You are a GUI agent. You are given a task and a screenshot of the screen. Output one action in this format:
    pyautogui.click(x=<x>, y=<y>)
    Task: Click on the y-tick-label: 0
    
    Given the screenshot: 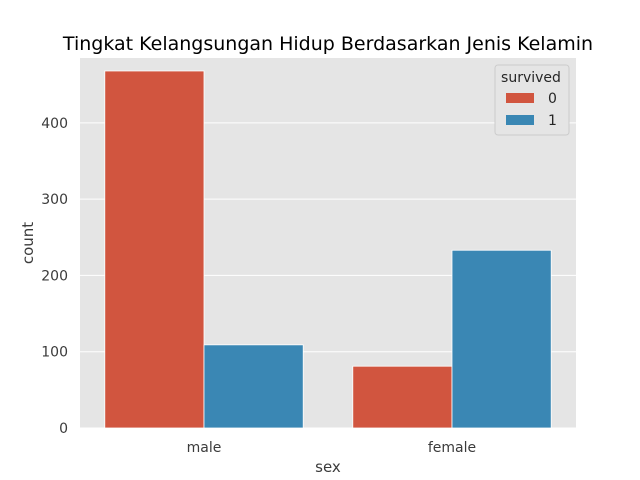 What is the action you would take?
    pyautogui.click(x=63, y=429)
    